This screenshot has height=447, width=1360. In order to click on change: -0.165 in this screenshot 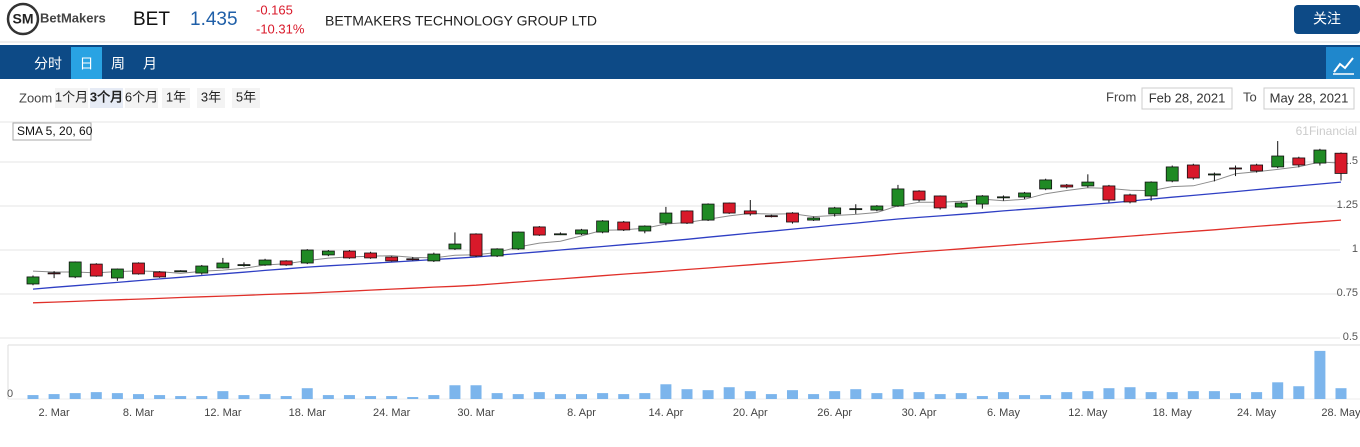, I will do `click(274, 9)`.